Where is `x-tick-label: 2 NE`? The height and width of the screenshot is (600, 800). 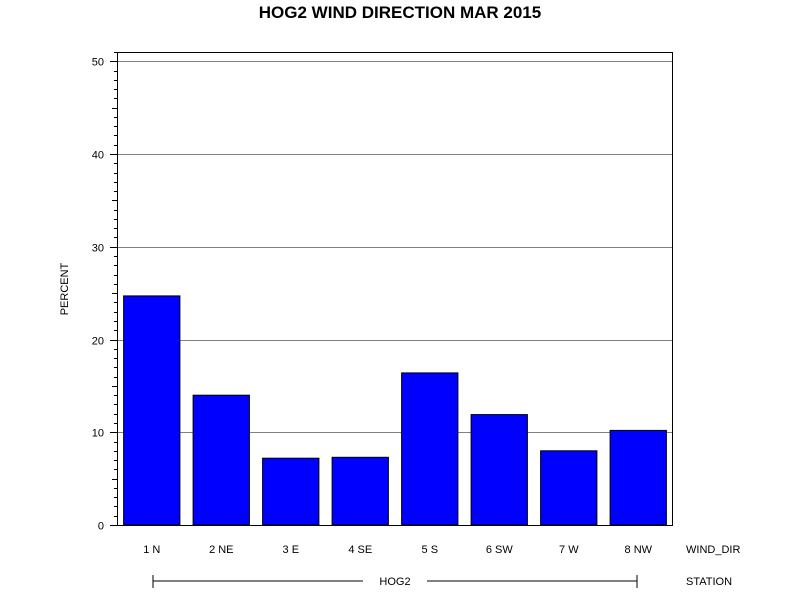
x-tick-label: 2 NE is located at coordinates (221, 550).